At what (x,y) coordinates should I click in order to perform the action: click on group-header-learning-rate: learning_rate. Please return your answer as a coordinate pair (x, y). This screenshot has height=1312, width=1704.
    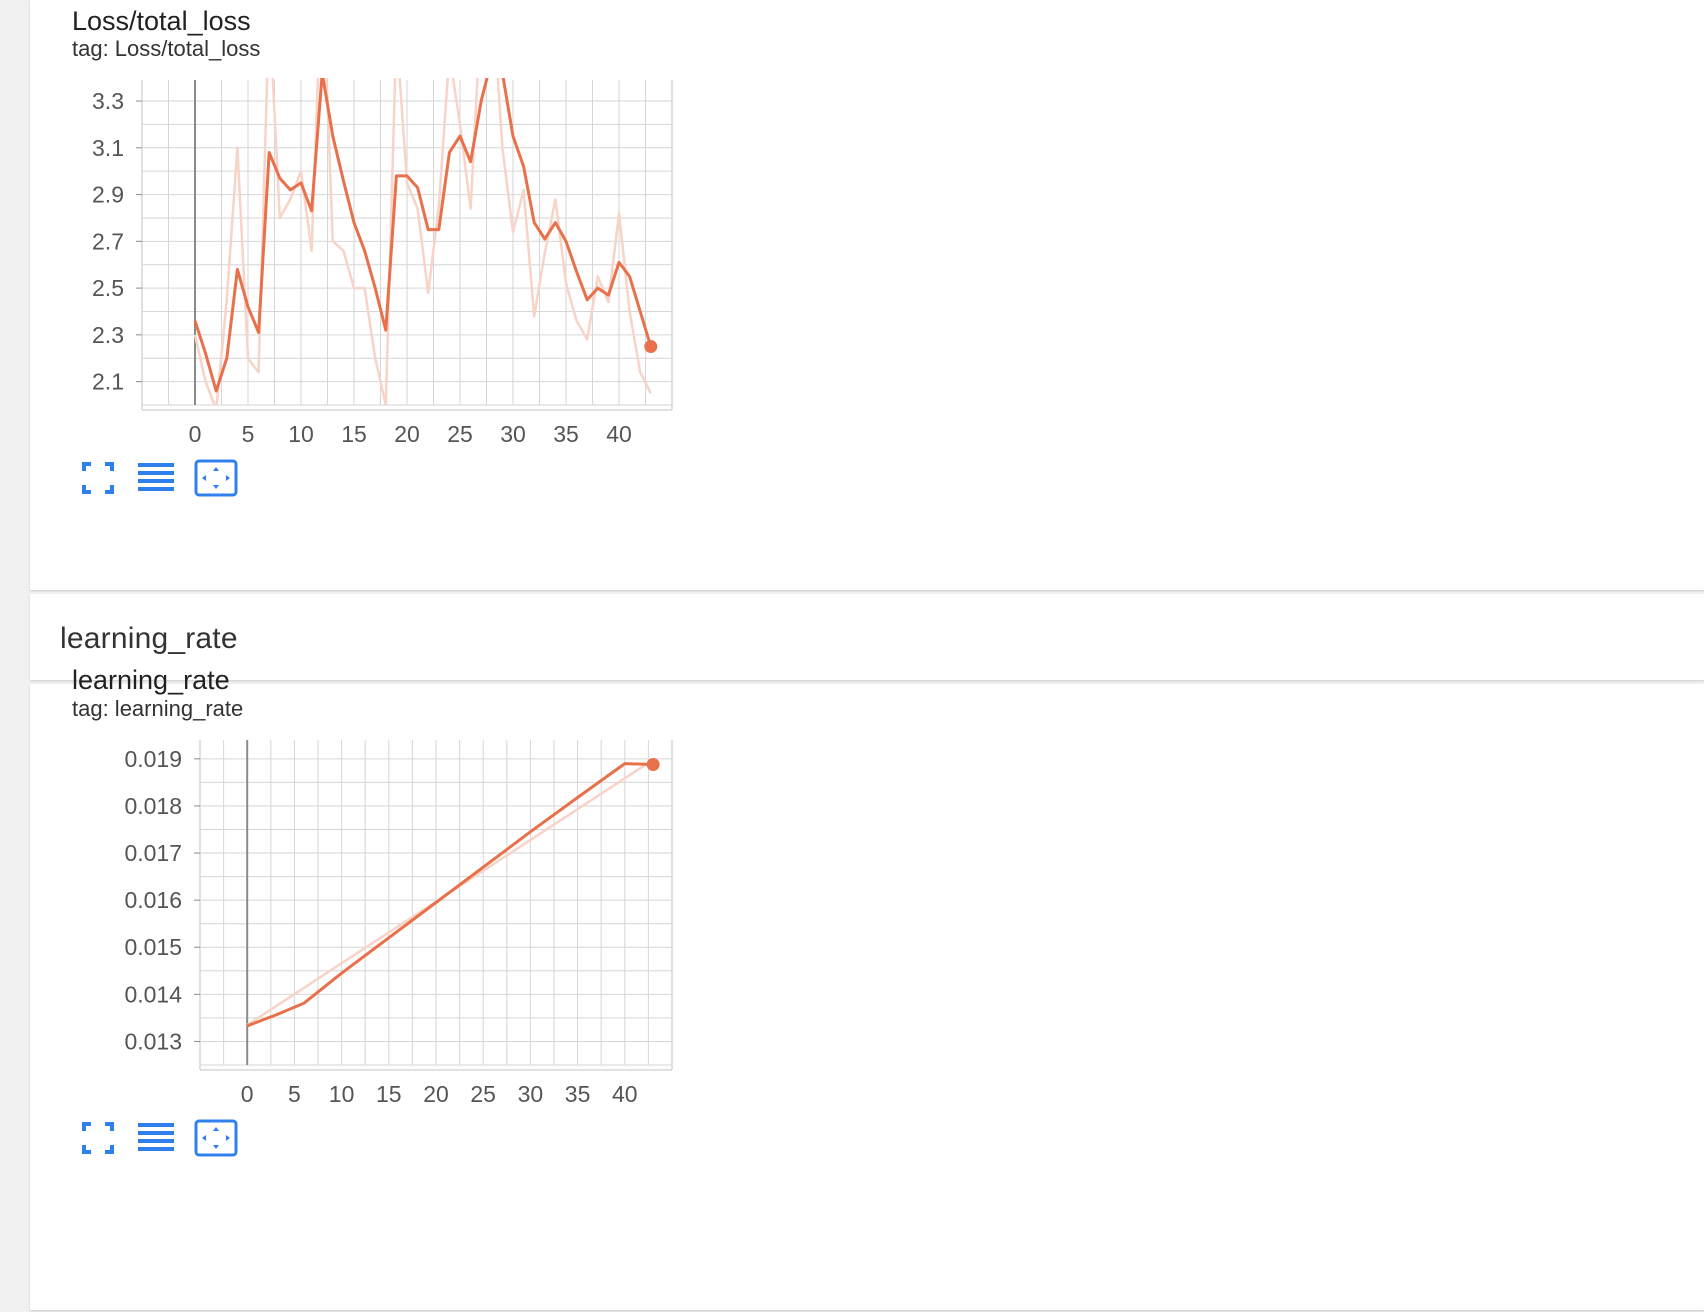
    Looking at the image, I should click on (867, 637).